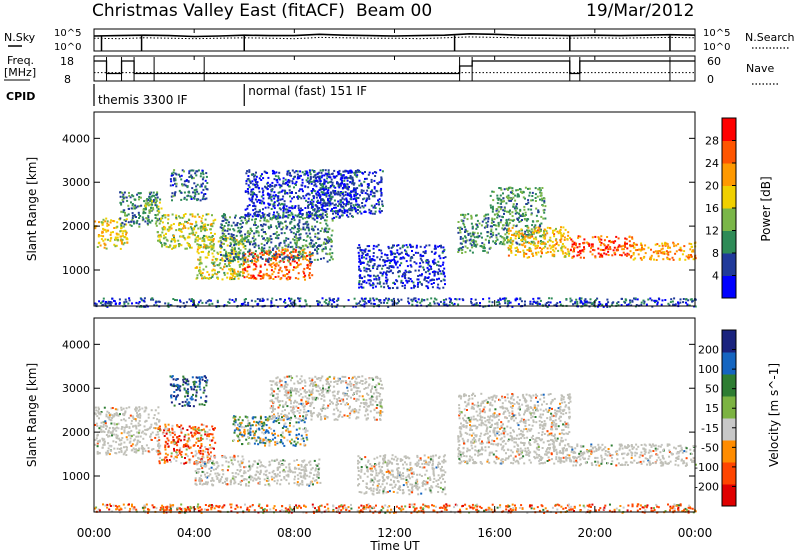 This screenshot has width=800, height=554. Describe the element at coordinates (710, 79) in the screenshot. I see `nave-tick-bottom: 0` at that location.